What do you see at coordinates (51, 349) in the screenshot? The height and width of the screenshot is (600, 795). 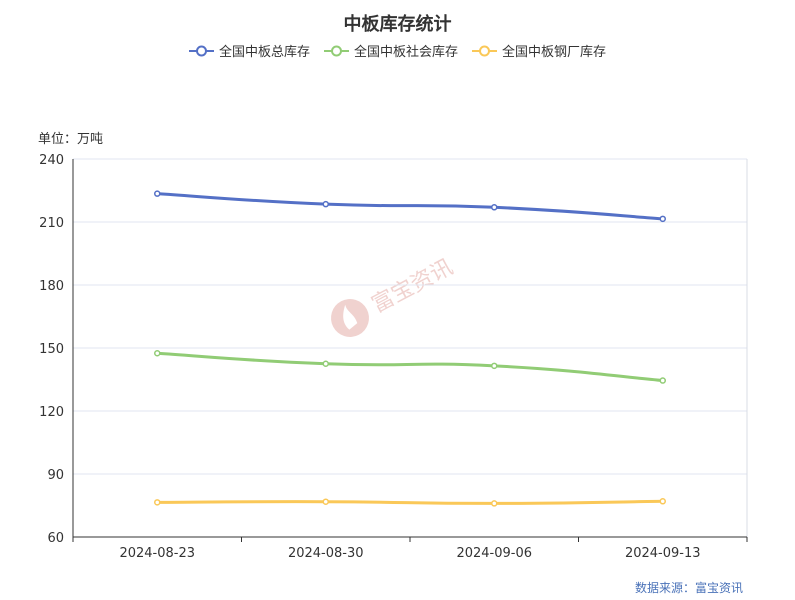 I see `y-tick-label: 150` at bounding box center [51, 349].